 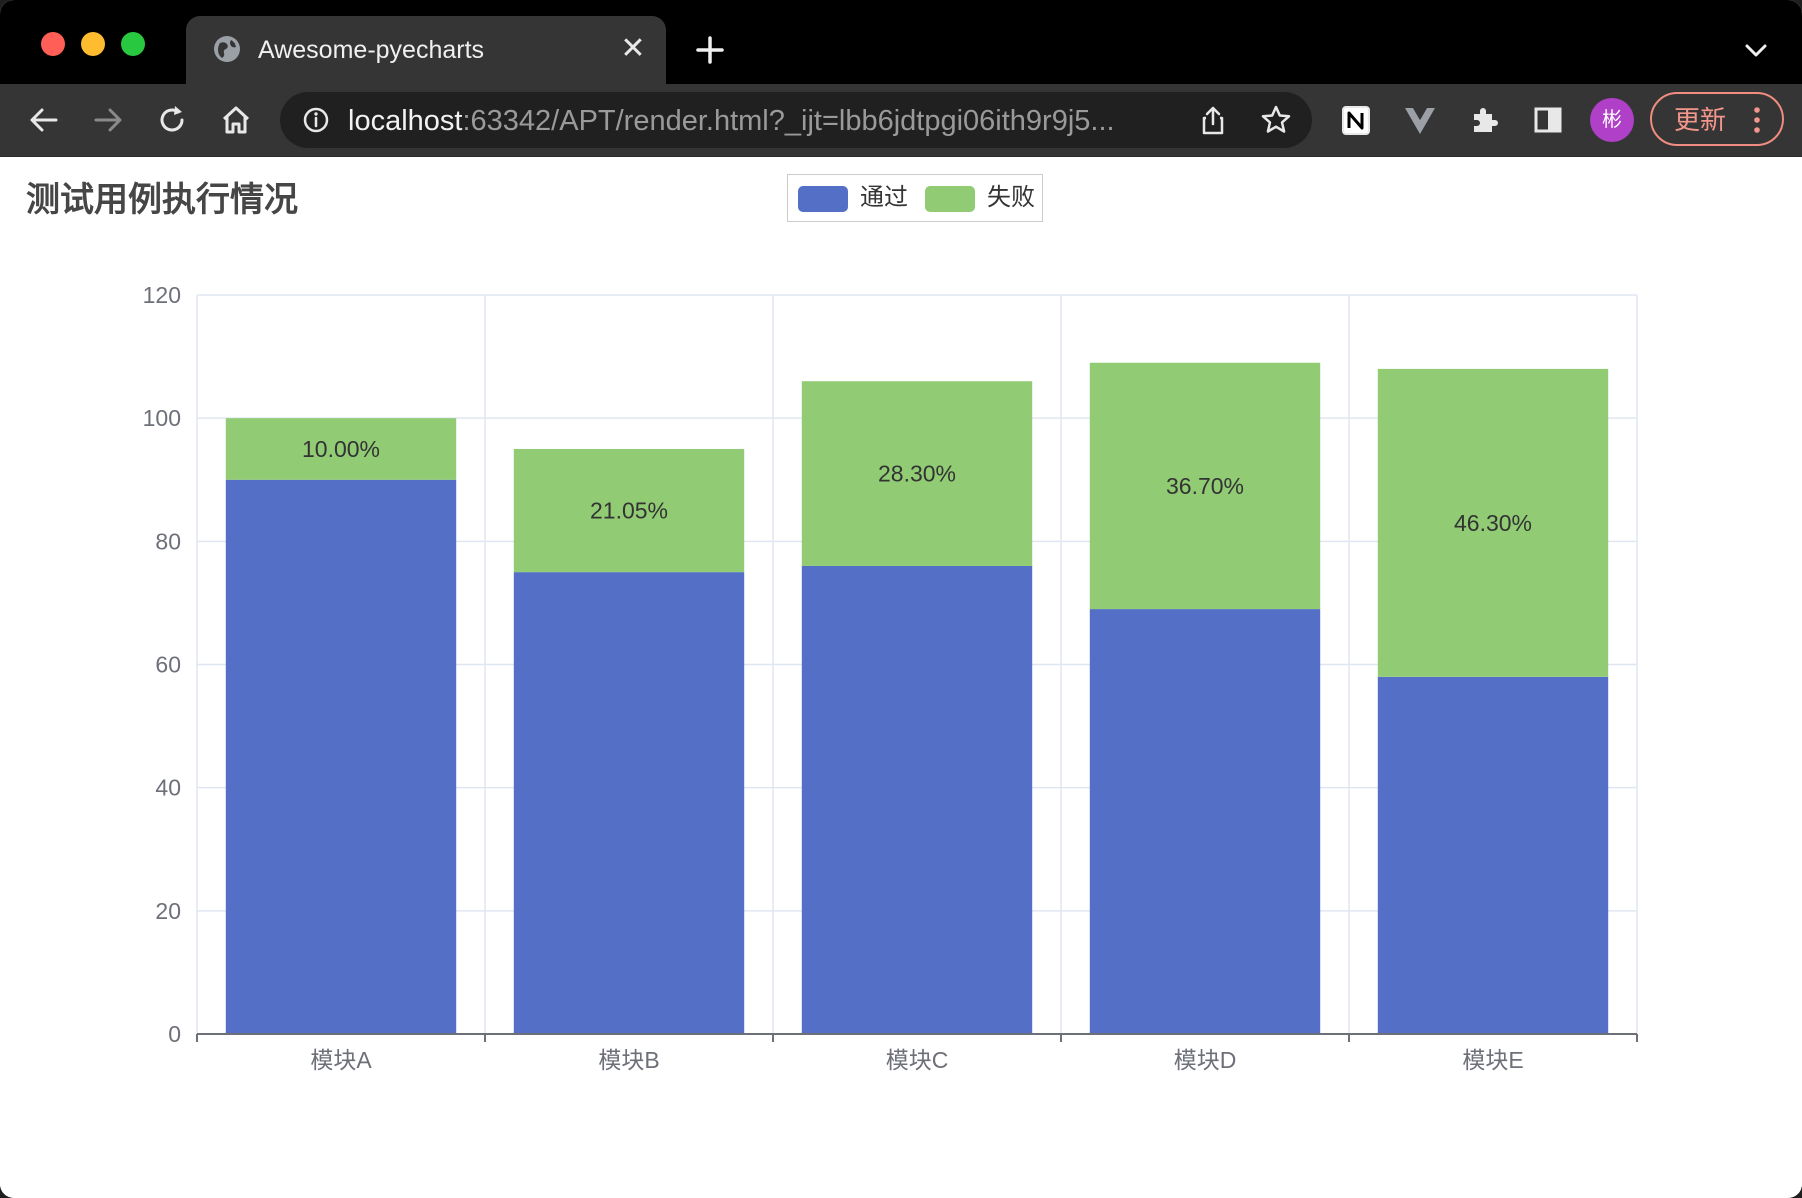 What do you see at coordinates (162, 200) in the screenshot?
I see `chart-title: 测试用例执行情况` at bounding box center [162, 200].